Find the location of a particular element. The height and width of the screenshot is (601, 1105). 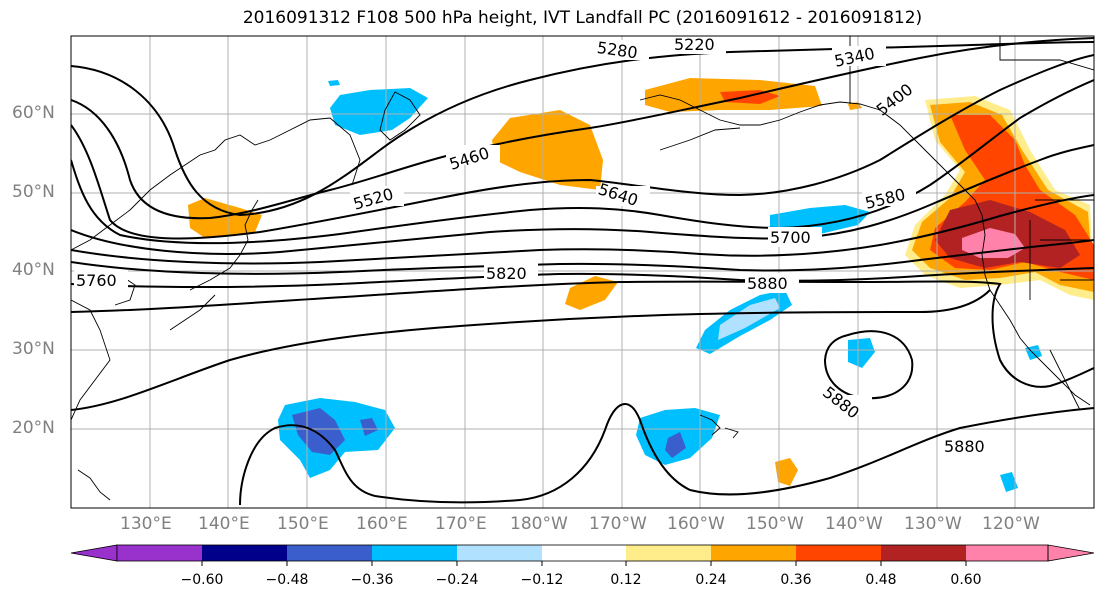

contour-label: 5820 is located at coordinates (506, 273).